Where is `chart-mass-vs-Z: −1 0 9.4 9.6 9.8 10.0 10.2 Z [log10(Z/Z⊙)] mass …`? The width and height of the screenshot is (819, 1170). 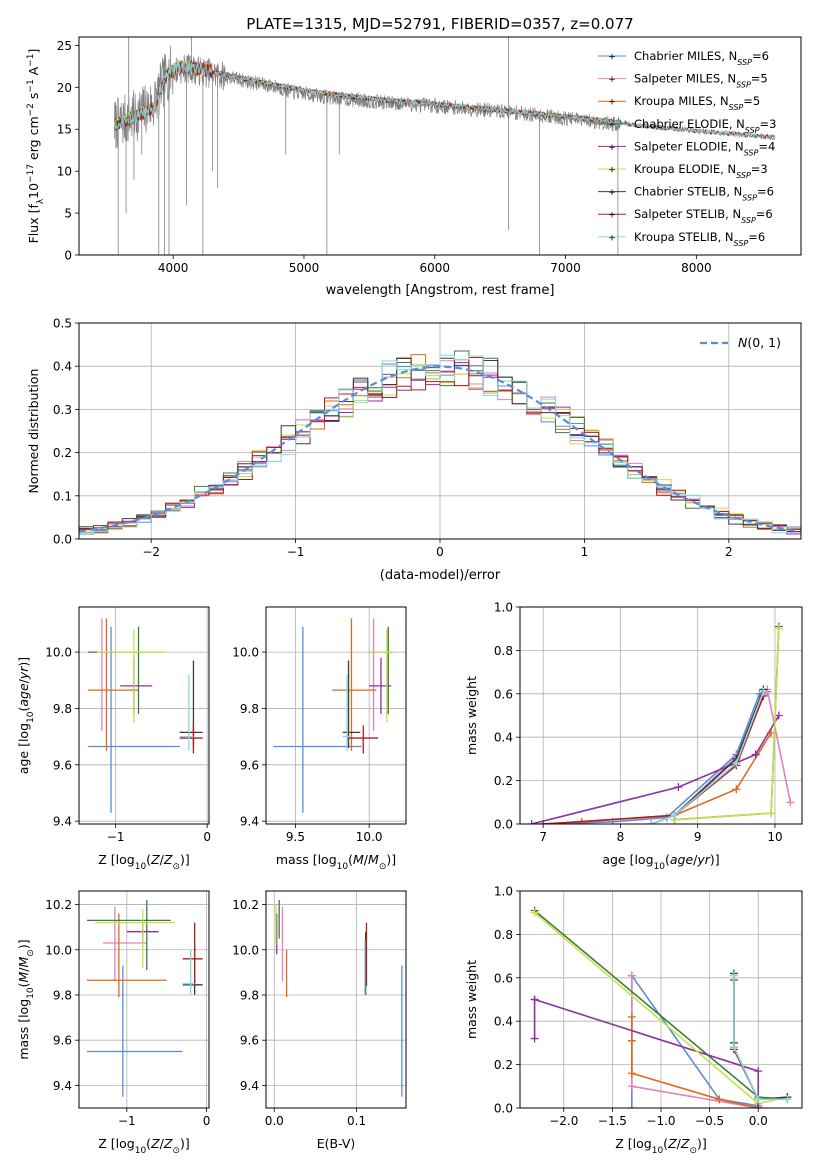
chart-mass-vs-Z: −1 0 9.4 9.6 9.8 10.0 10.2 Z [log10(Z/Z⊙)] mass … is located at coordinates (113, 1023).